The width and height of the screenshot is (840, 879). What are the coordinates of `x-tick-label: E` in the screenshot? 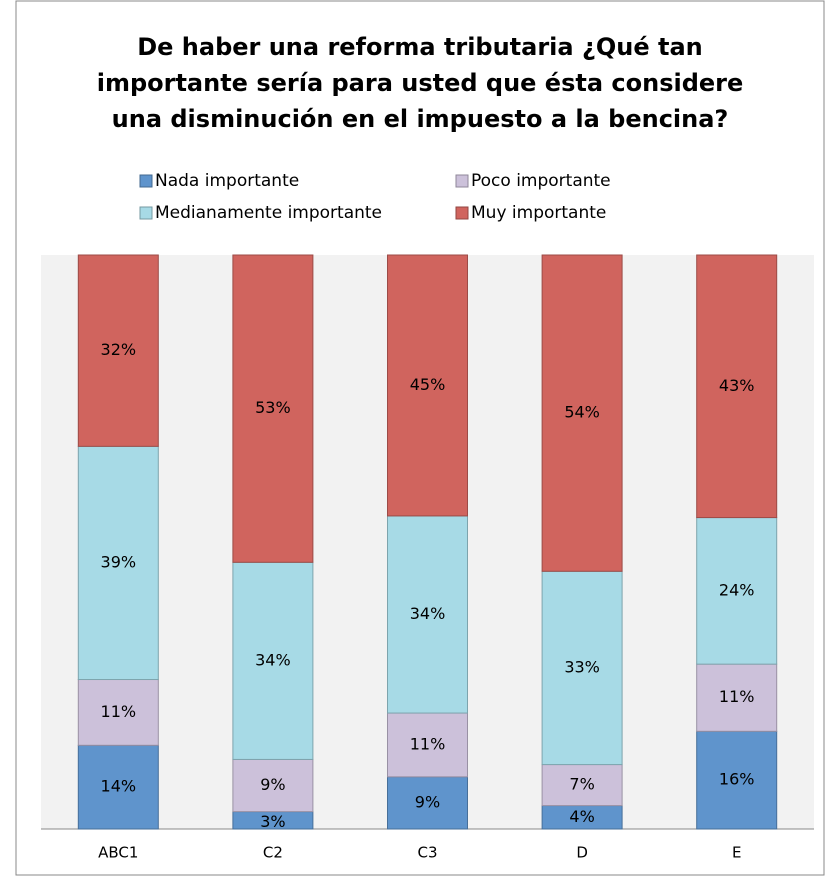 It's located at (736, 853).